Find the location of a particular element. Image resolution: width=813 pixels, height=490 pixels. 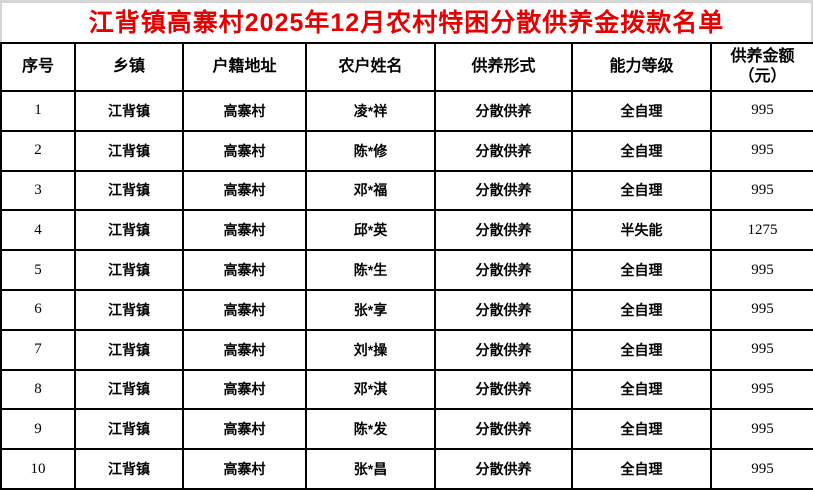

cell-seq: 1 is located at coordinates (38, 111).